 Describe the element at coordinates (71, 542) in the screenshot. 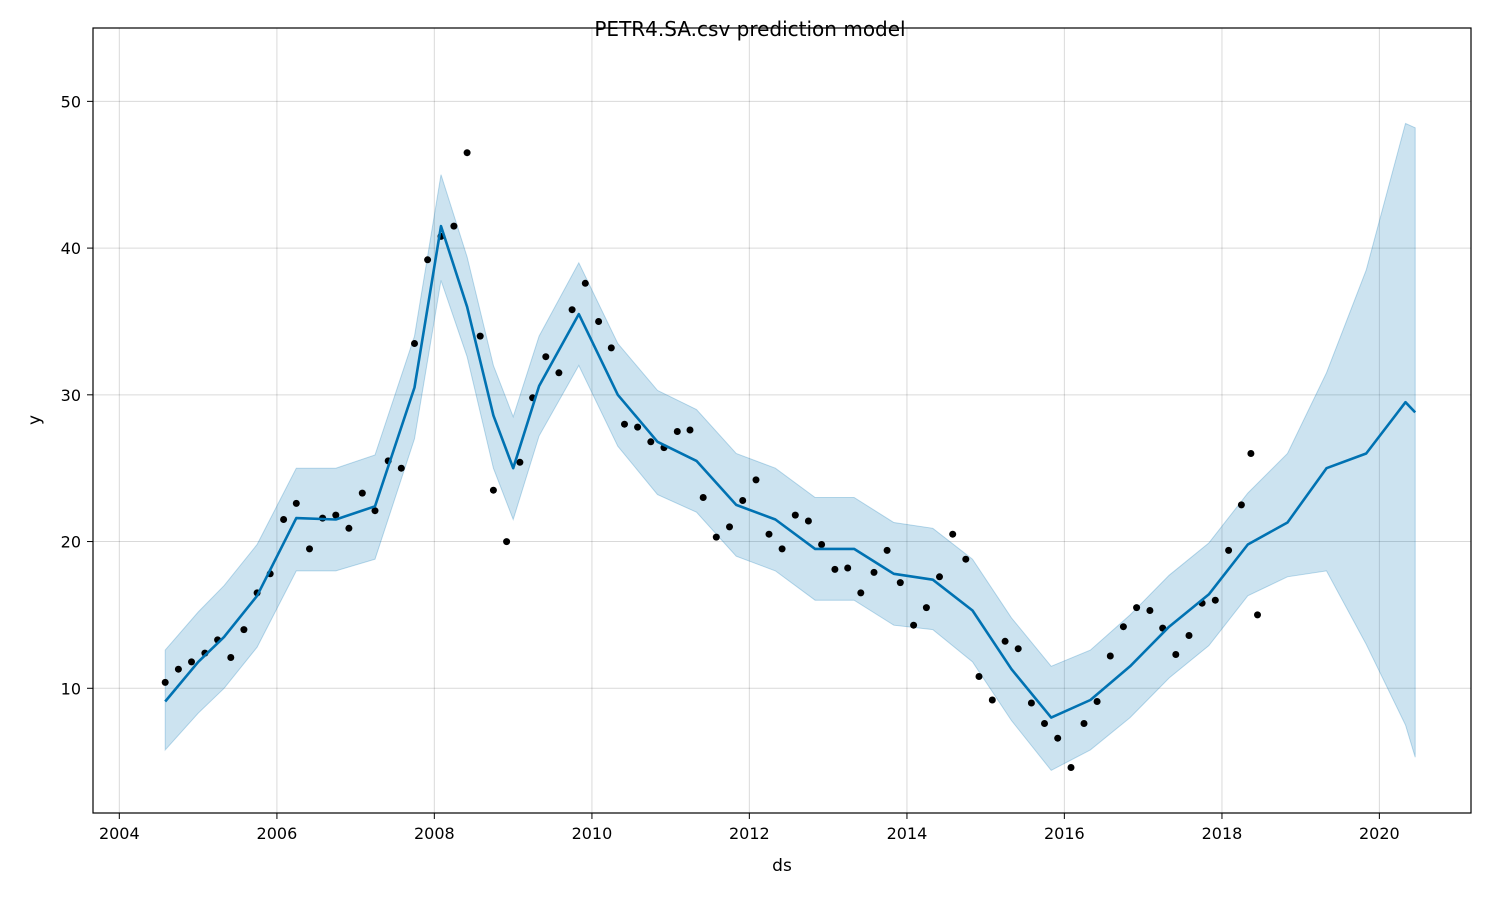

I see `y-tick-label: 20` at that location.